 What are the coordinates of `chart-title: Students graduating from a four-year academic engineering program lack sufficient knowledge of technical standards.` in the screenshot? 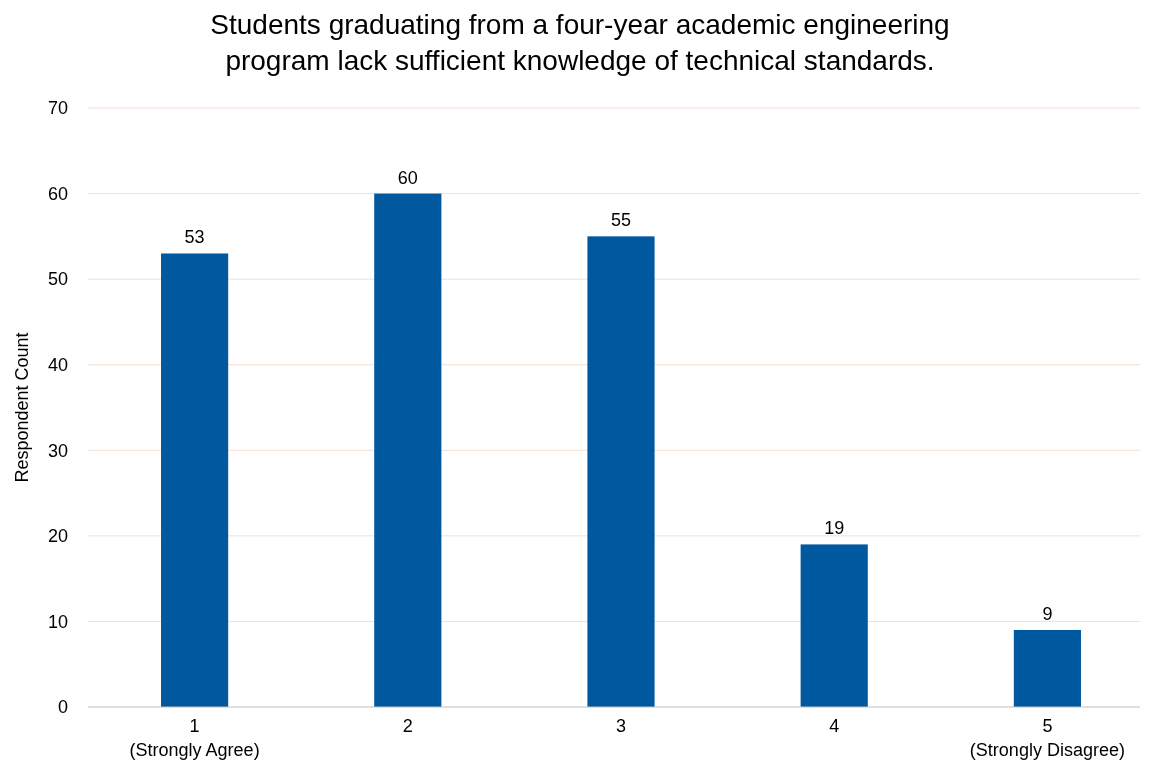 It's located at (580, 42).